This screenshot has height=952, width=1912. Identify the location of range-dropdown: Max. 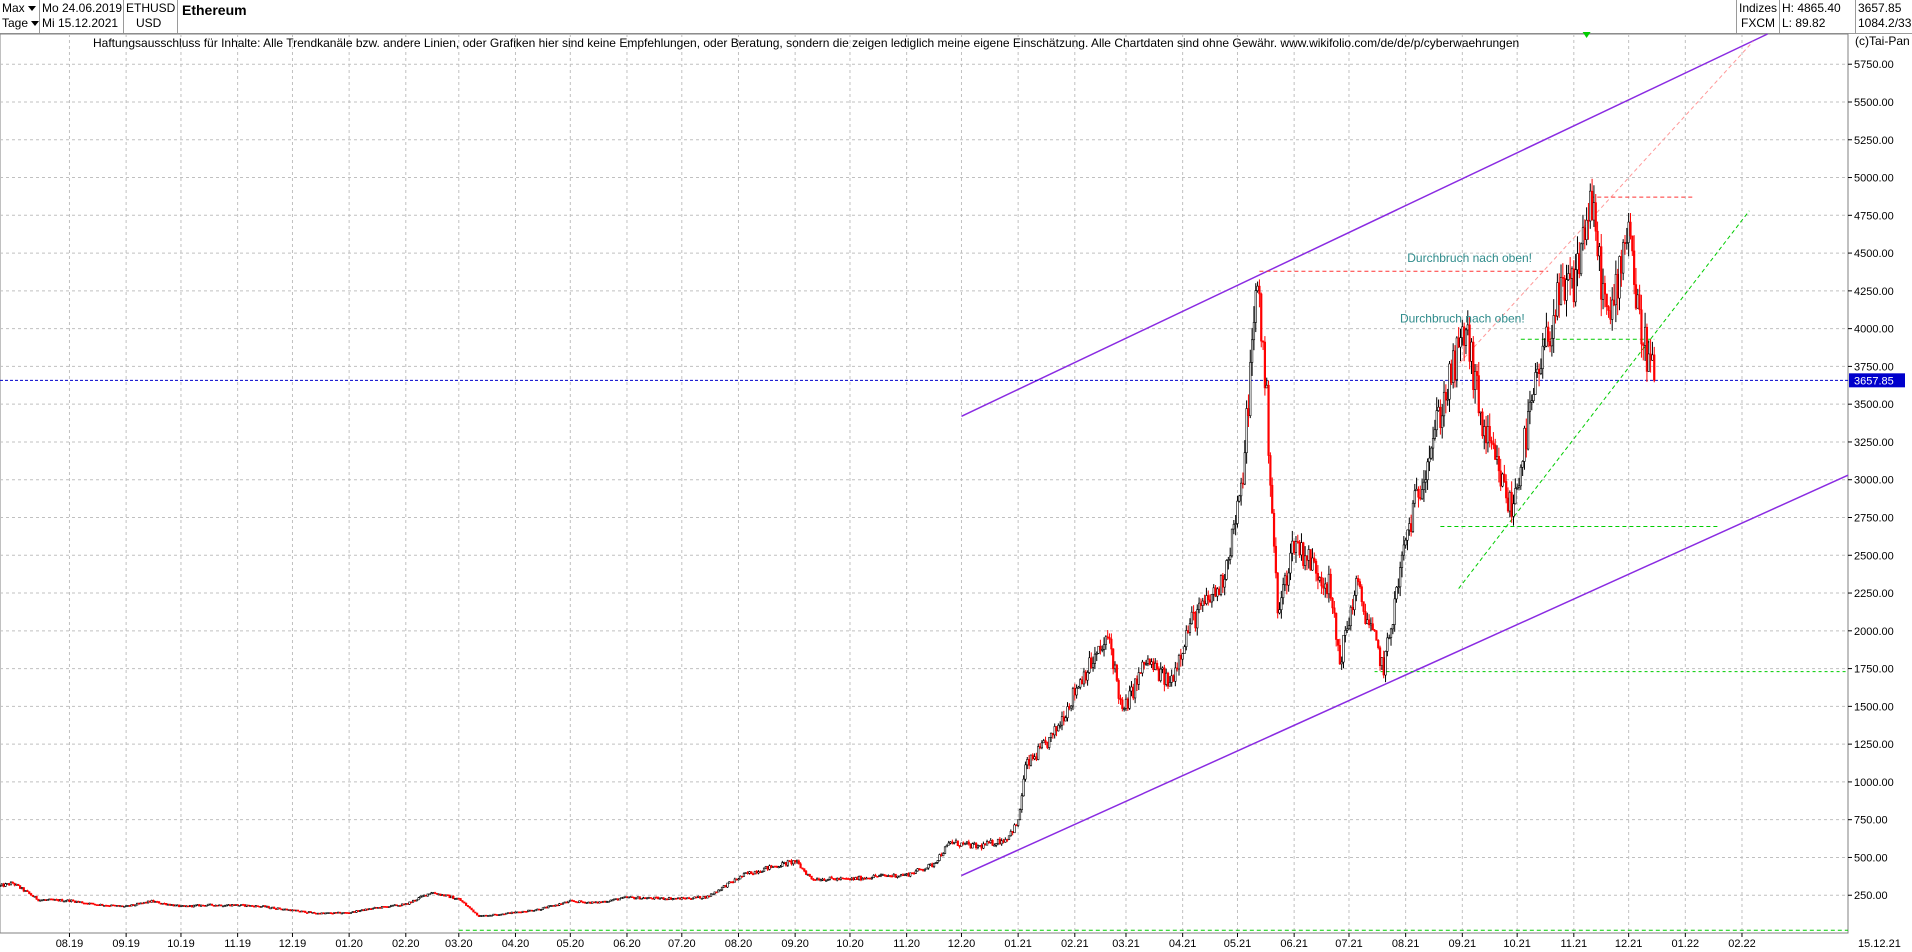
(19, 8).